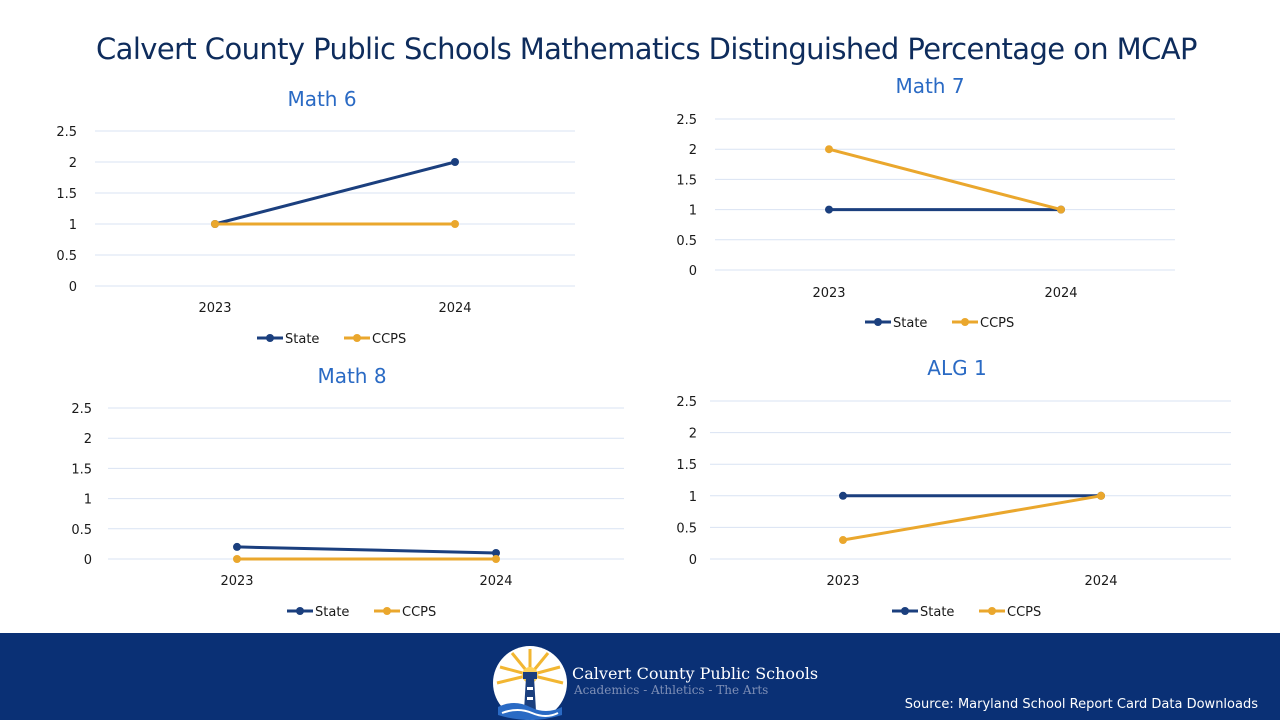 The width and height of the screenshot is (1280, 721). Describe the element at coordinates (956, 368) in the screenshot. I see `chart-title: ALG 1` at that location.